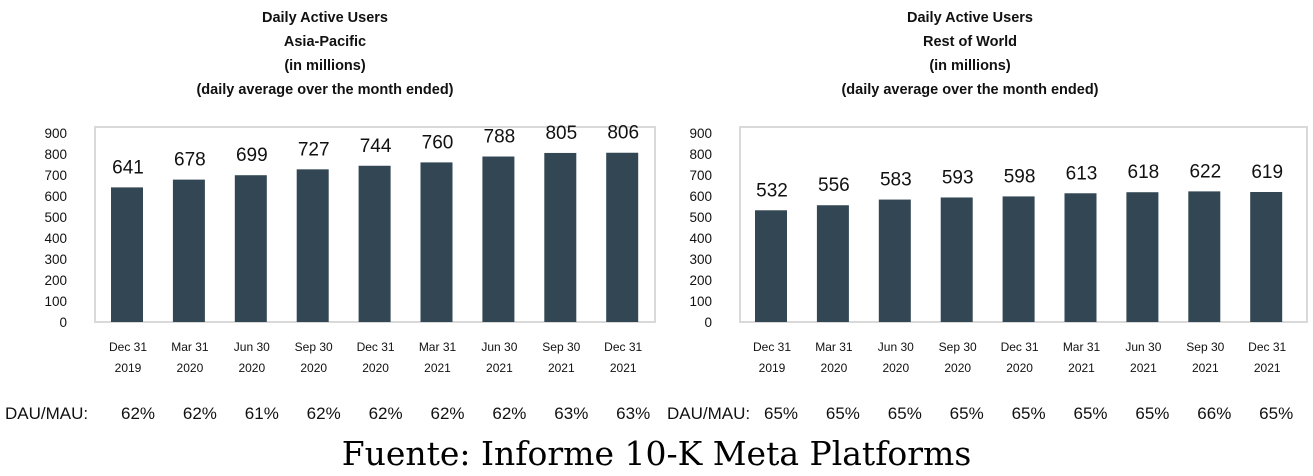  I want to click on bar-value-label: 619, so click(1267, 172).